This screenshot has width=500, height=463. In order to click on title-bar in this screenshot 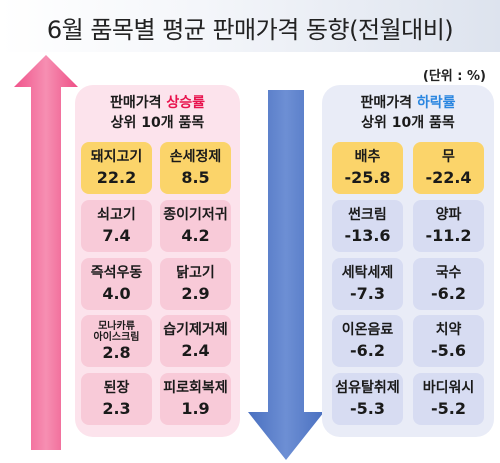, I will do `click(250, 26)`.